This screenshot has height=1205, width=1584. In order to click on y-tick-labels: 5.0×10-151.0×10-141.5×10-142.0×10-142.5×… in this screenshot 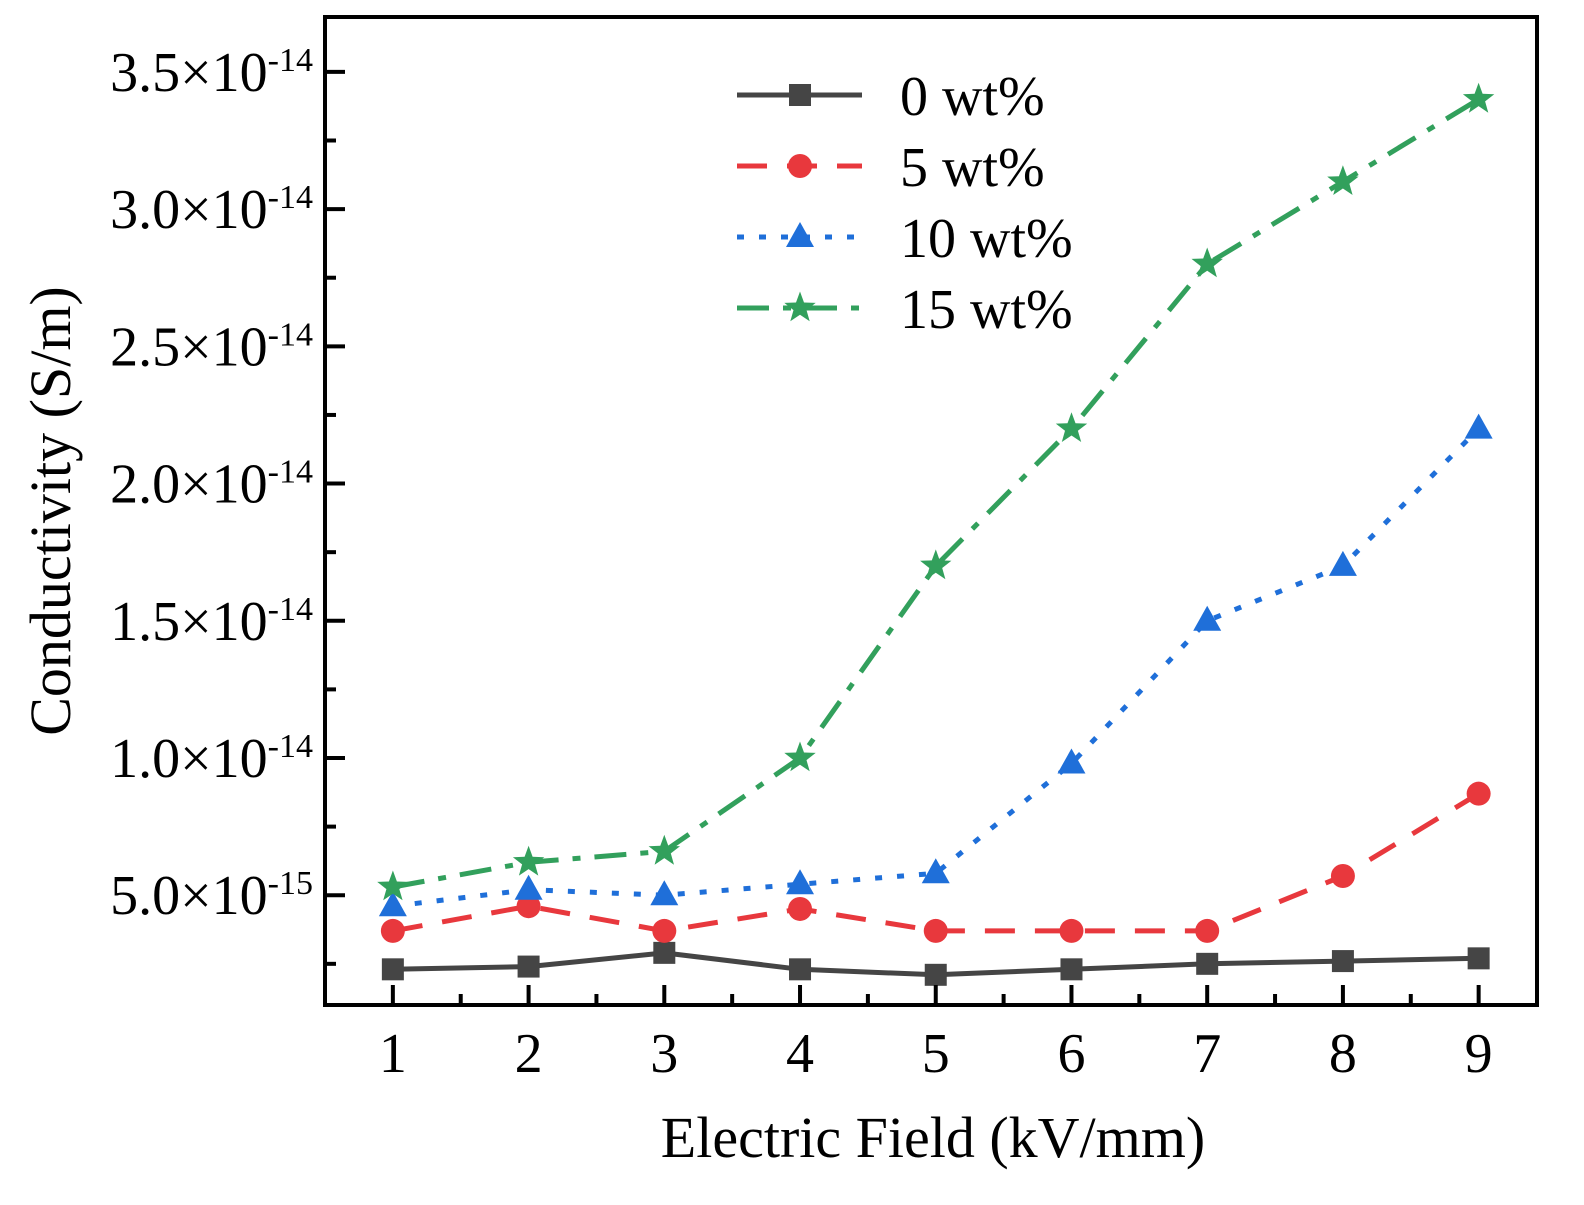, I will do `click(211, 484)`.